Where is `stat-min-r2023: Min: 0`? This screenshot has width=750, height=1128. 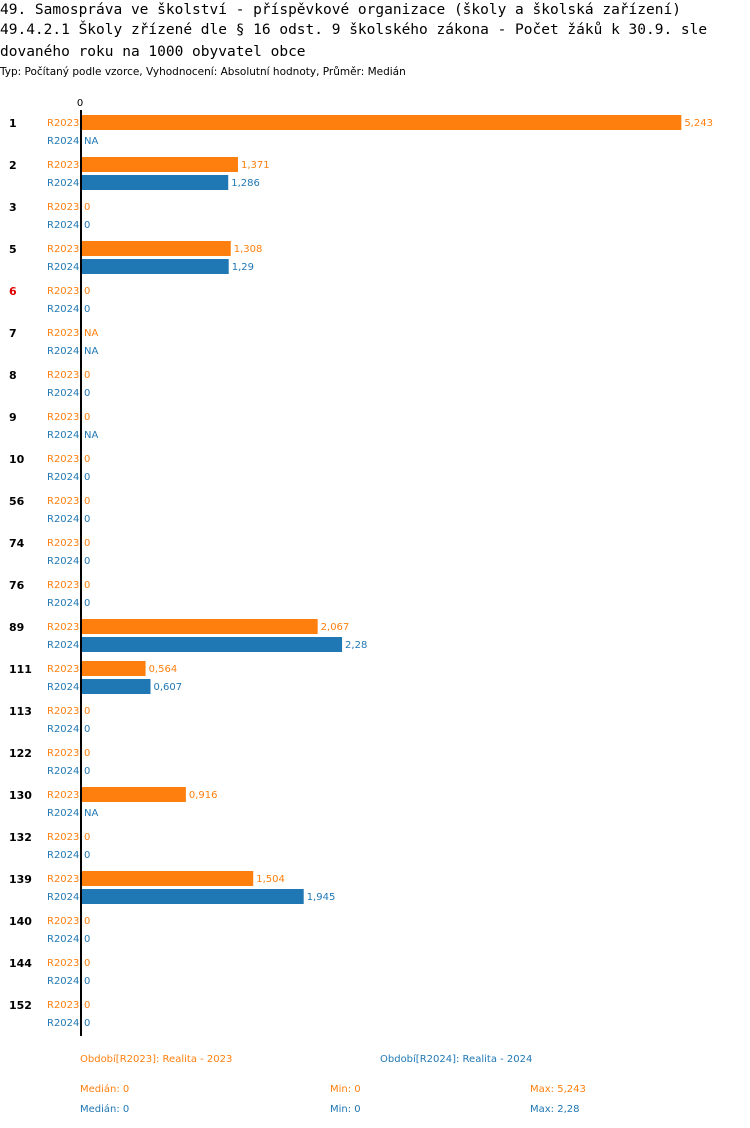
stat-min-r2023: Min: 0 is located at coordinates (345, 1089).